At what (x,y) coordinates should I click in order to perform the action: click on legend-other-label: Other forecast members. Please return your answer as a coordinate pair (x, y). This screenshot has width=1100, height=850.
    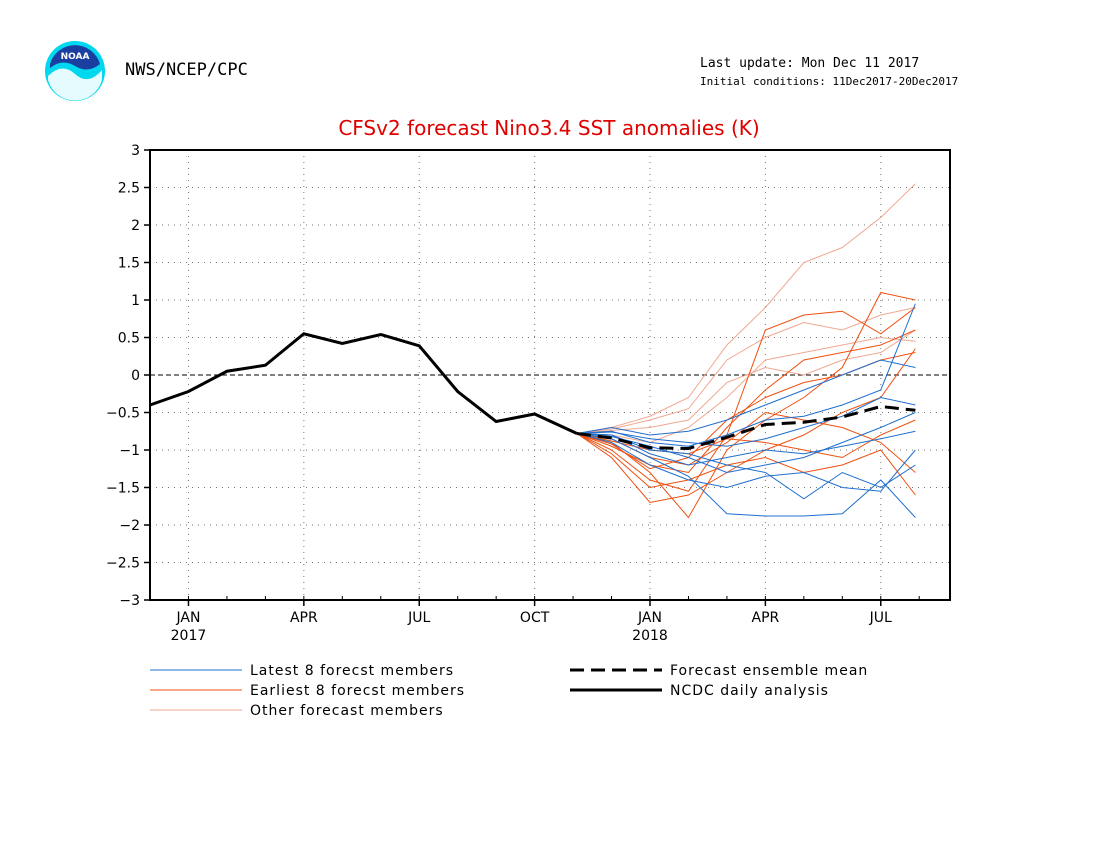
    Looking at the image, I should click on (347, 711).